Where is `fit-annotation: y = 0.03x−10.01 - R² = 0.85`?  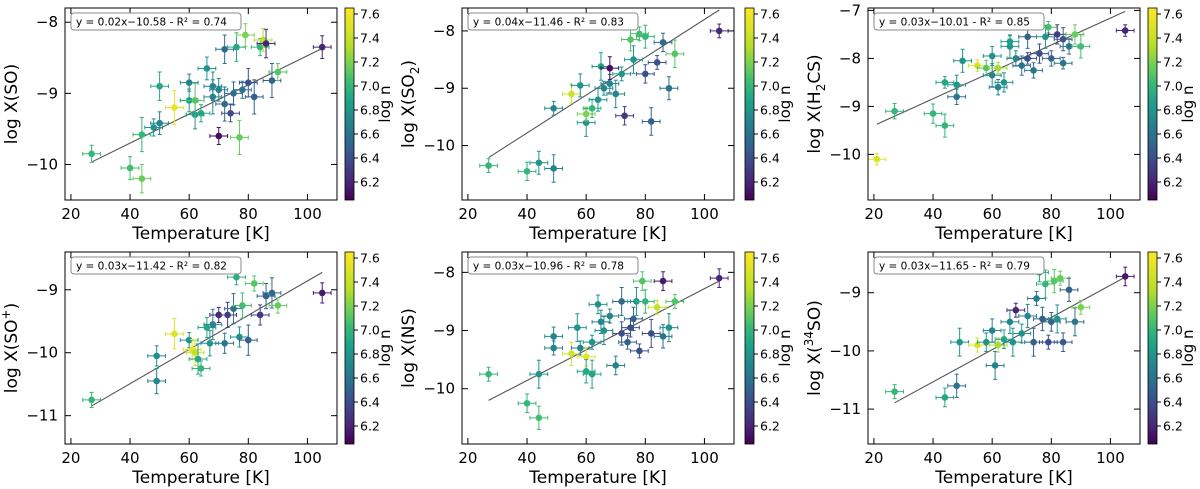
fit-annotation: y = 0.03x−10.01 - R² = 0.85 is located at coordinates (954, 23).